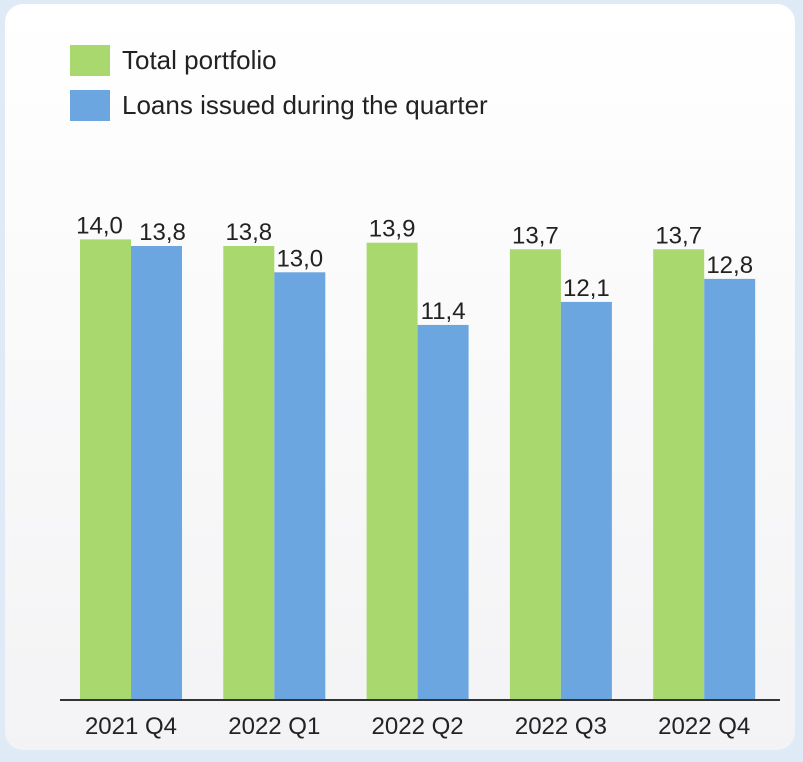 Image resolution: width=803 pixels, height=762 pixels. Describe the element at coordinates (305, 105) in the screenshot. I see `legend-label: Loans issued during the quarter` at that location.